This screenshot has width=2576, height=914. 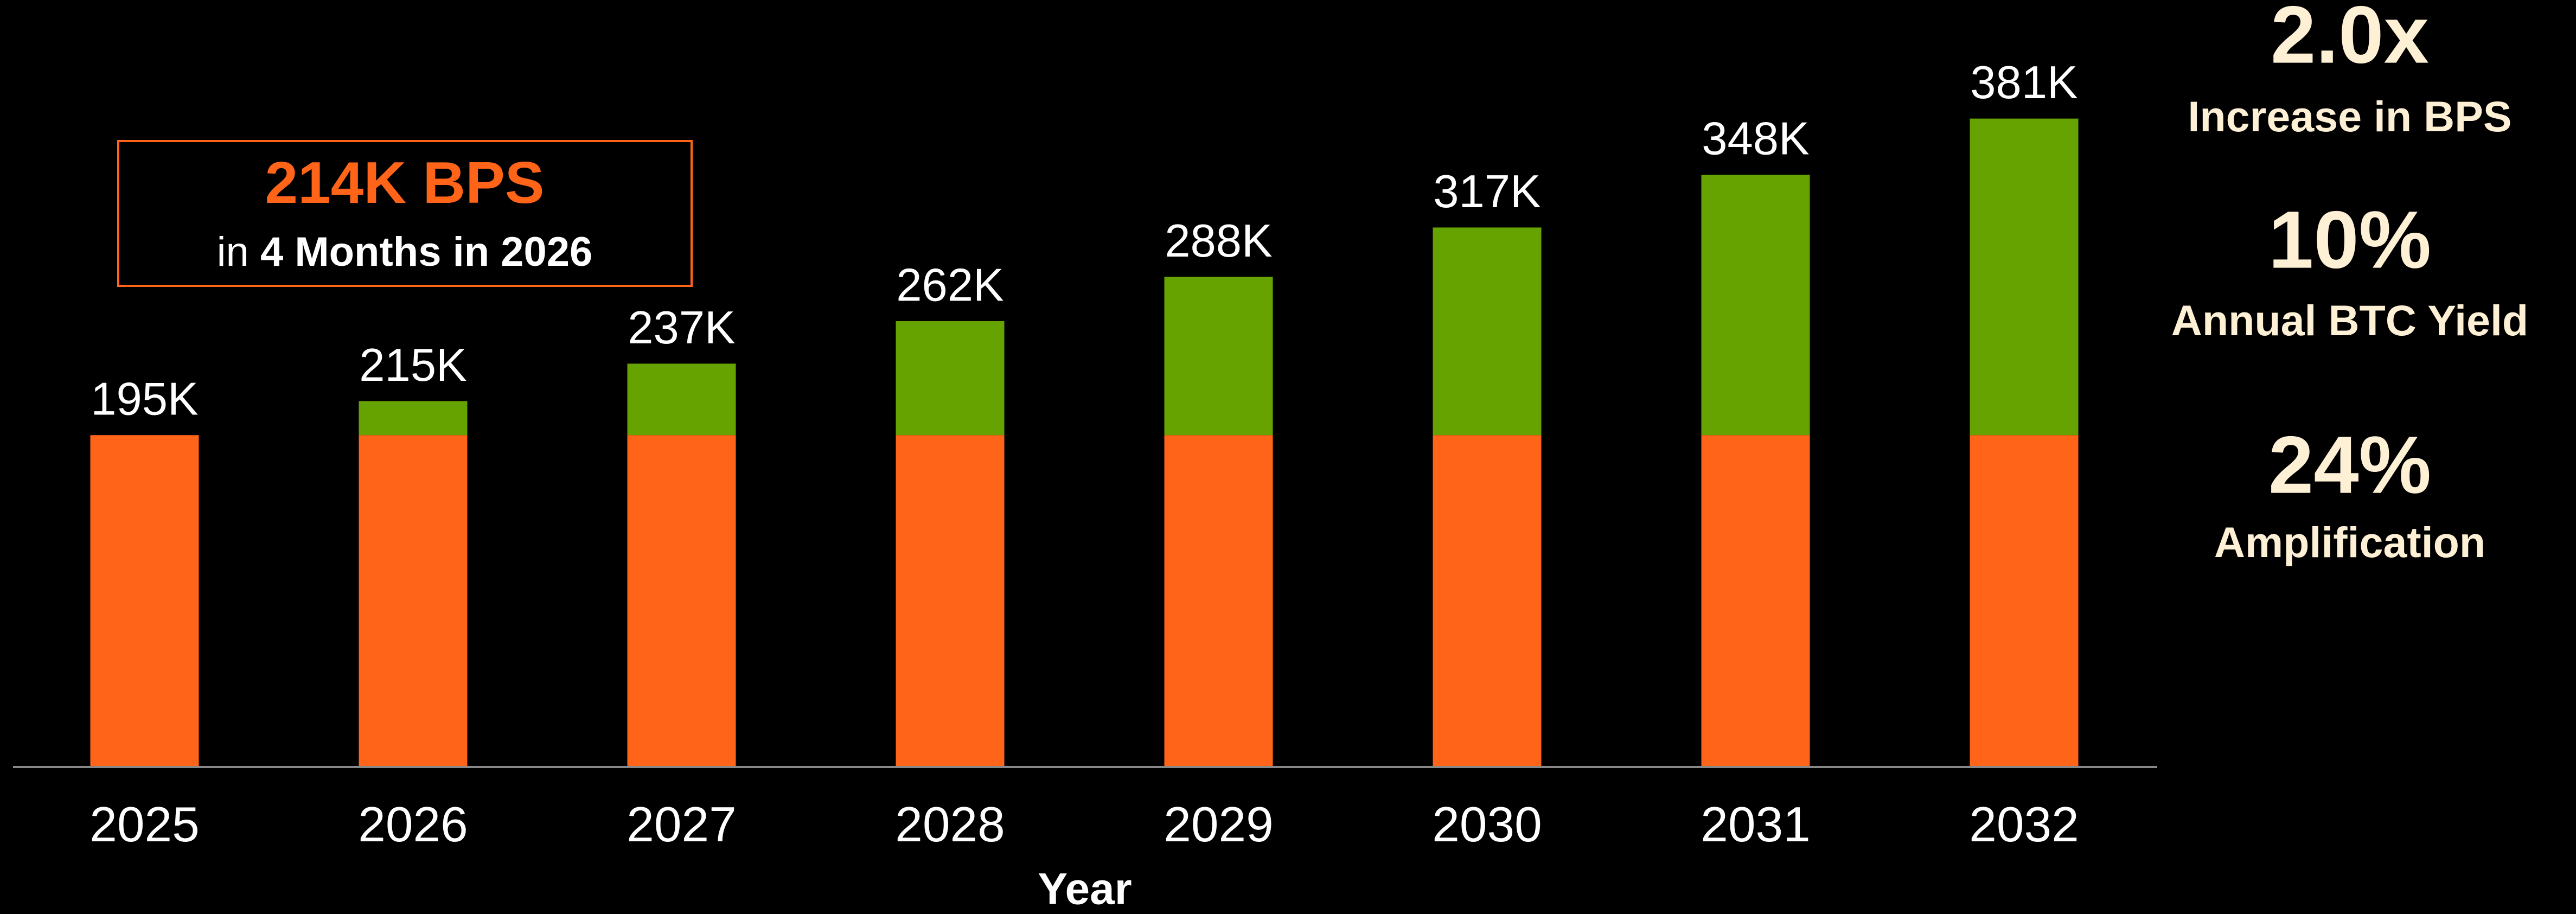 I want to click on total-label: 237K, so click(x=682, y=328).